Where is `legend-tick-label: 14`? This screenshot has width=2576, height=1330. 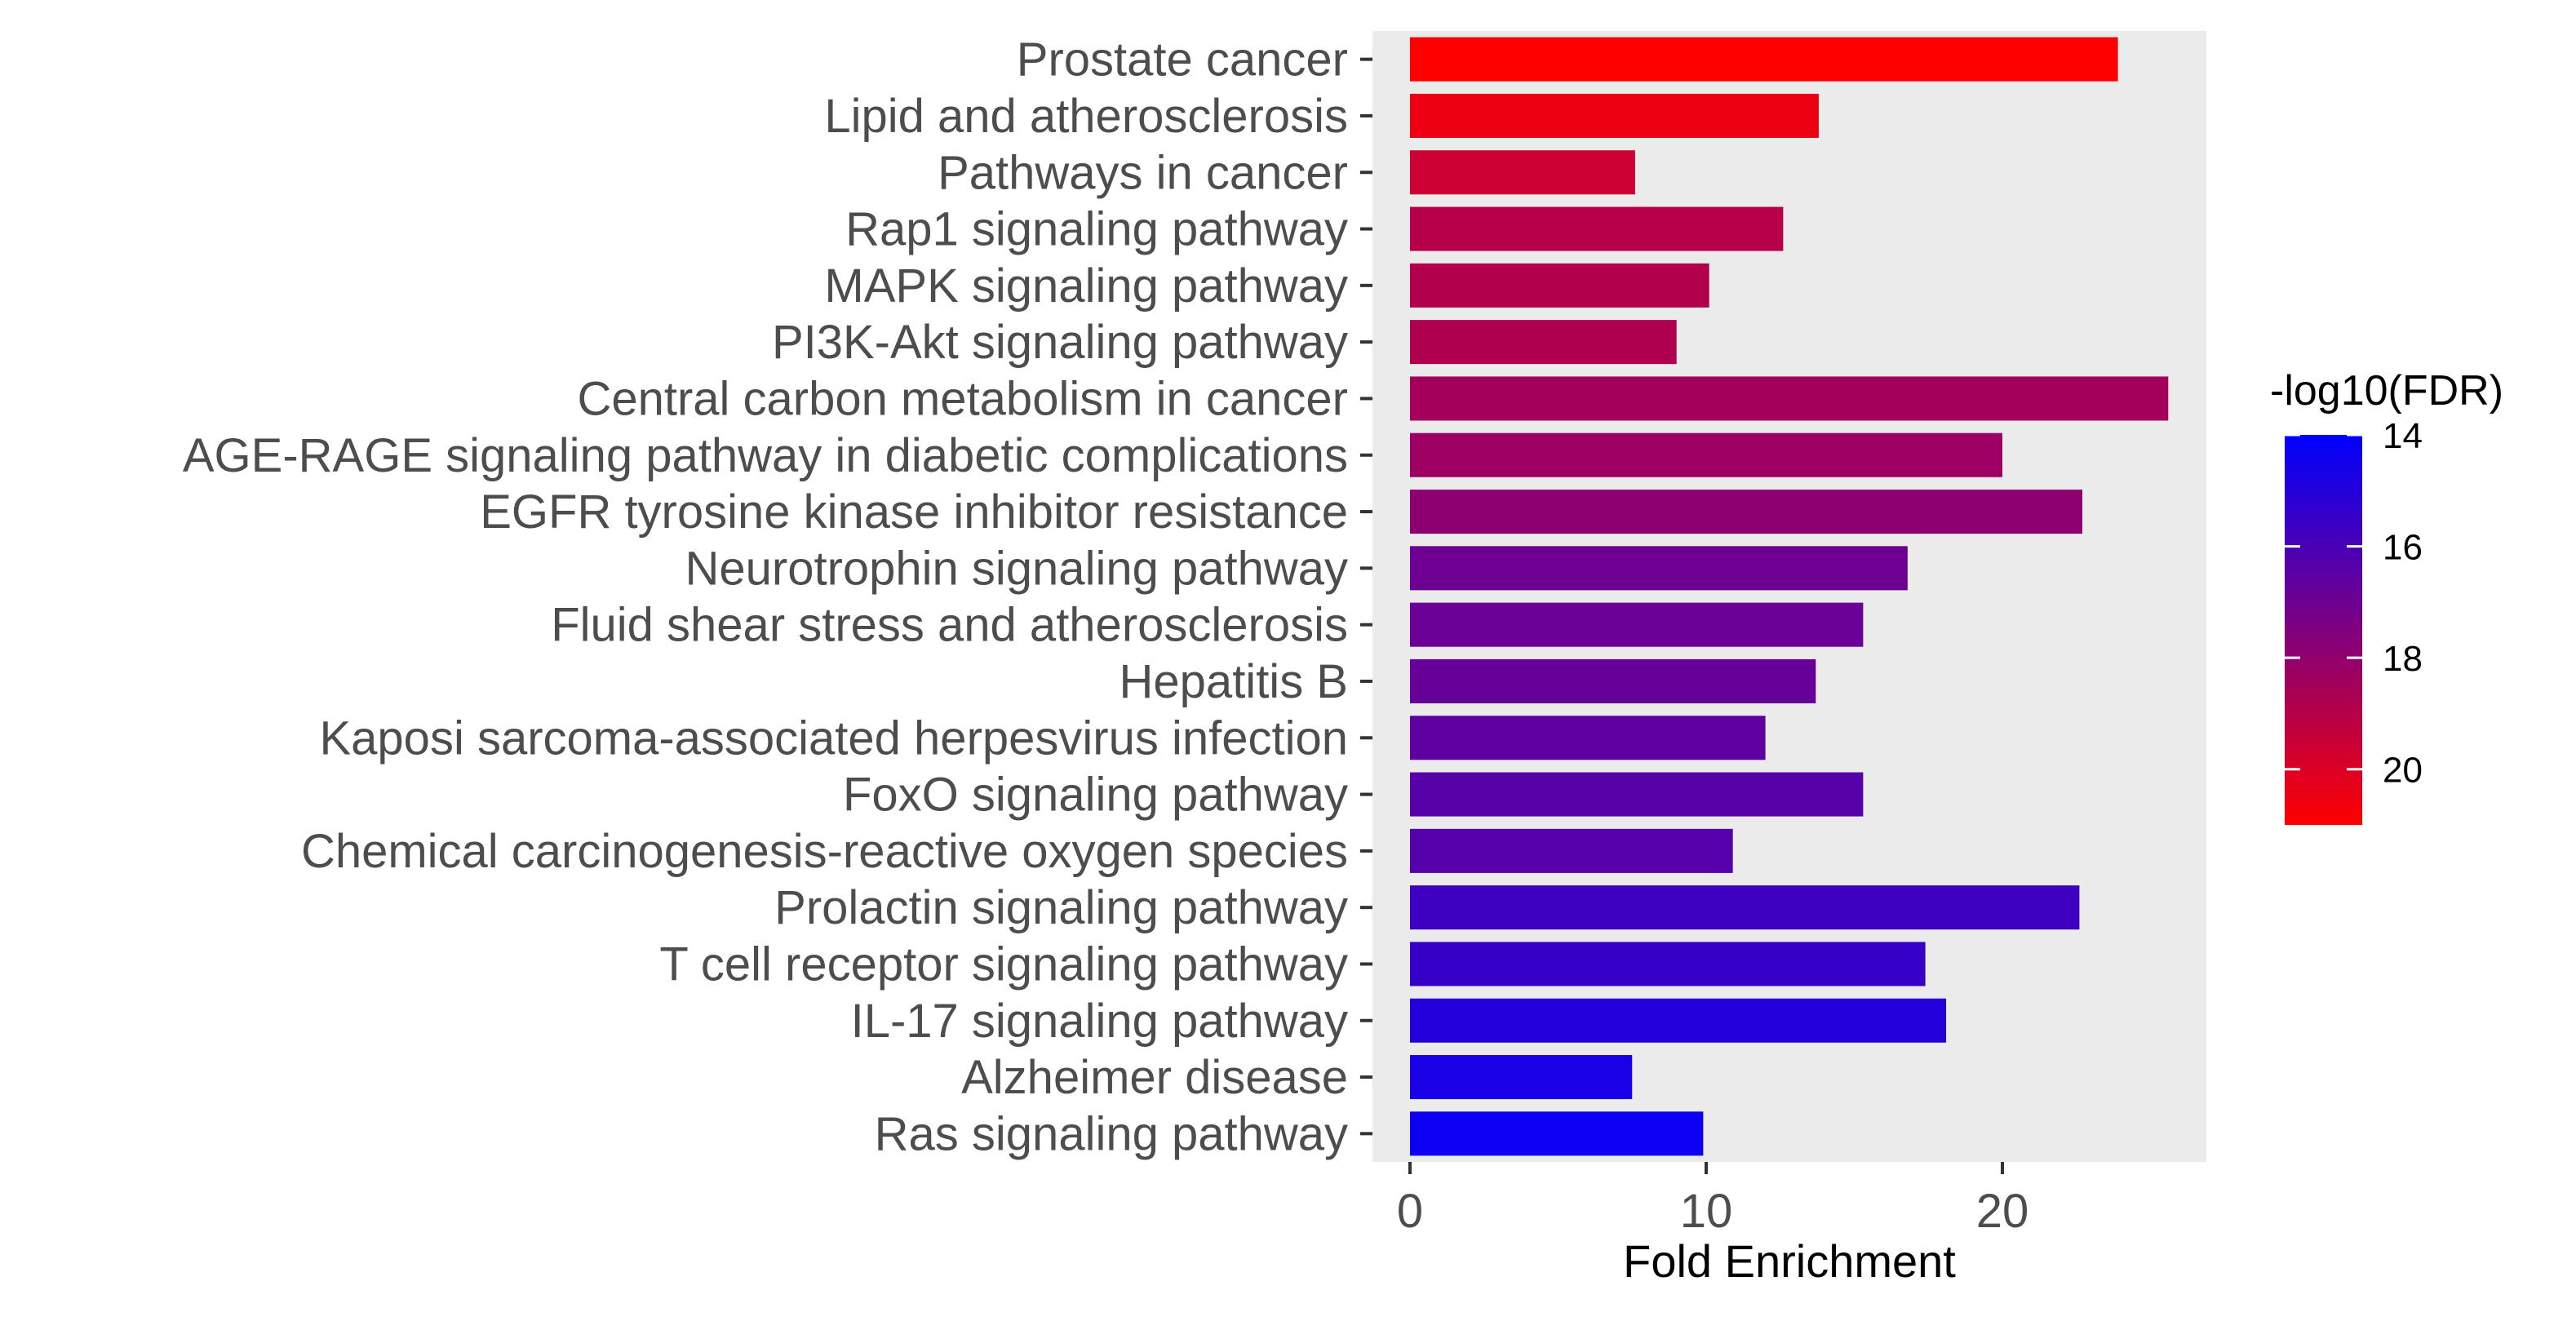
legend-tick-label: 14 is located at coordinates (2403, 436).